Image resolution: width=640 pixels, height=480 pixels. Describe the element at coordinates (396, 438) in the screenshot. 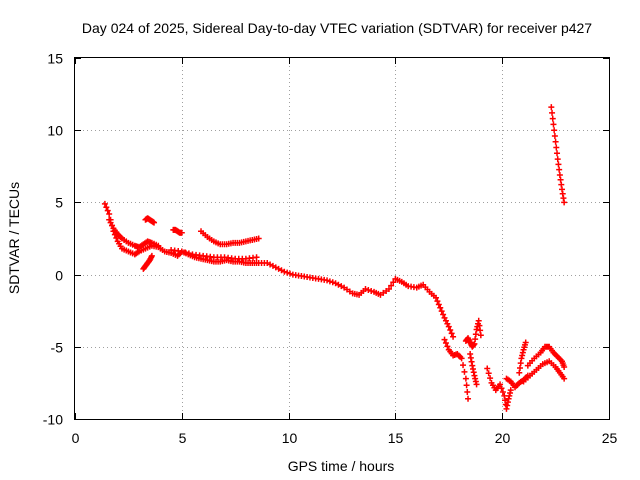

I see `x-tick-label: 15` at that location.